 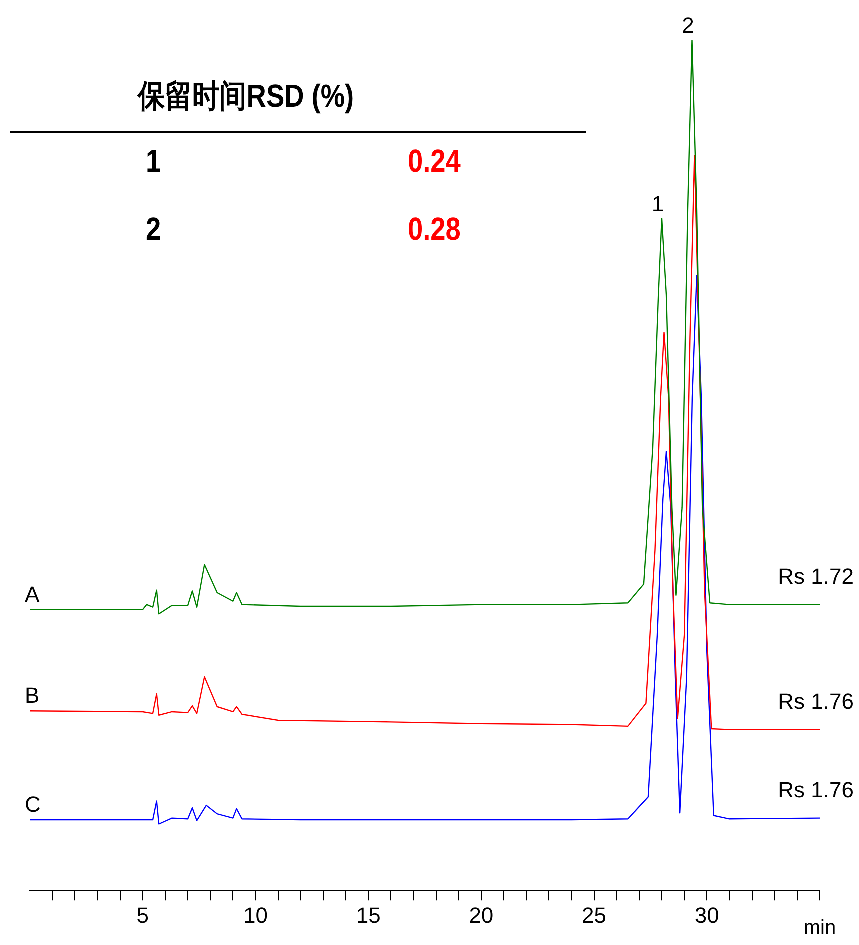 What do you see at coordinates (434, 161) in the screenshot?
I see `annotation: 0.24` at bounding box center [434, 161].